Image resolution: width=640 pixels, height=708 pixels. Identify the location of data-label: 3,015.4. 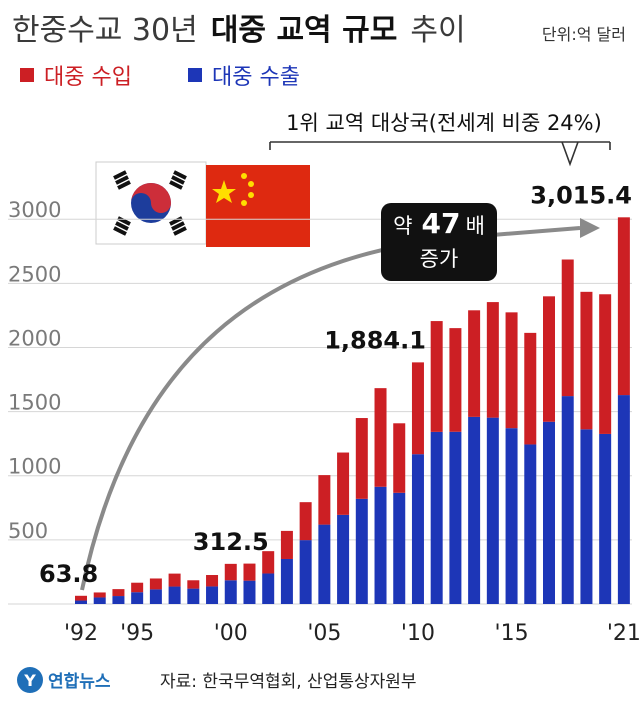
(581, 195).